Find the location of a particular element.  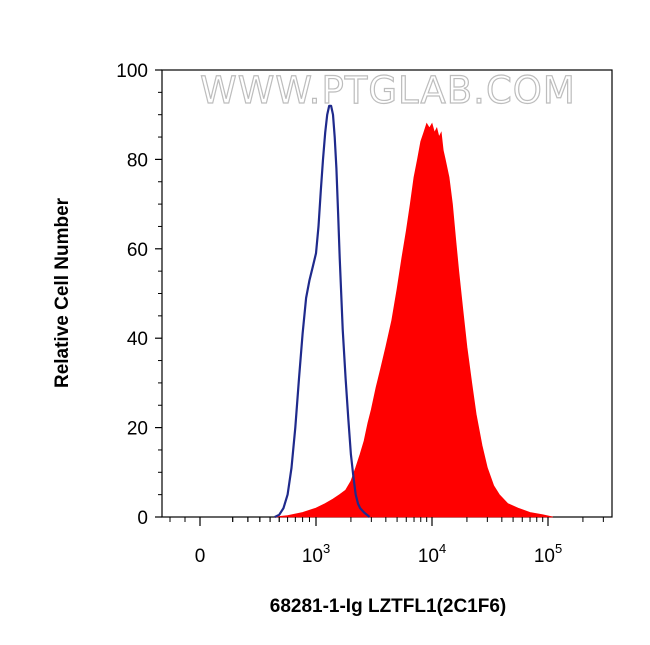

y-tick-label: 100 is located at coordinates (132, 71).